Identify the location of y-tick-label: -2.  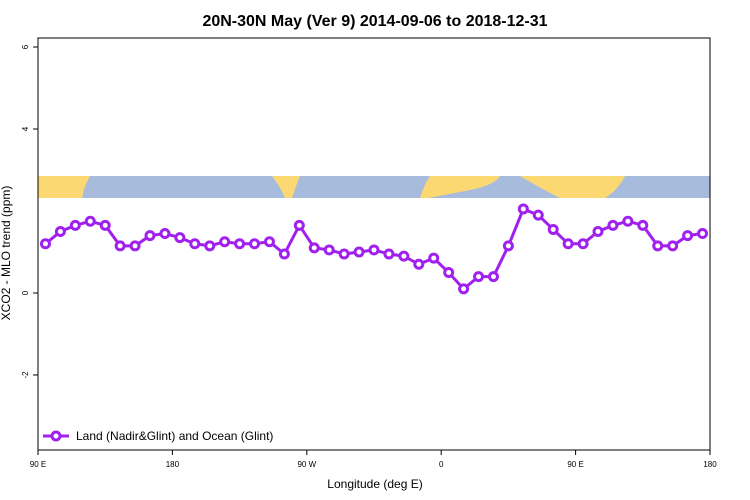
(25, 375).